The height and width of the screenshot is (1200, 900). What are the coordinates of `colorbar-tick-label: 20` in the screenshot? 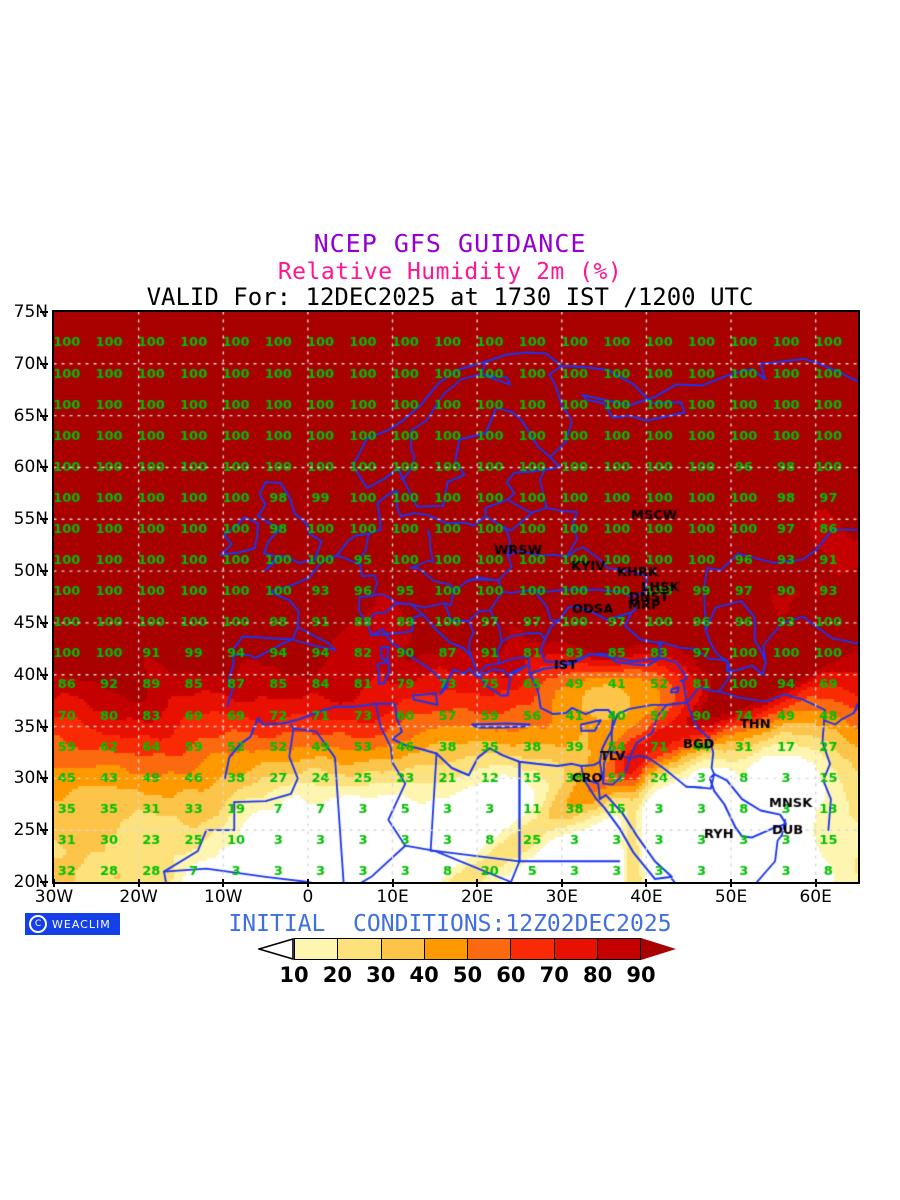 It's located at (337, 975).